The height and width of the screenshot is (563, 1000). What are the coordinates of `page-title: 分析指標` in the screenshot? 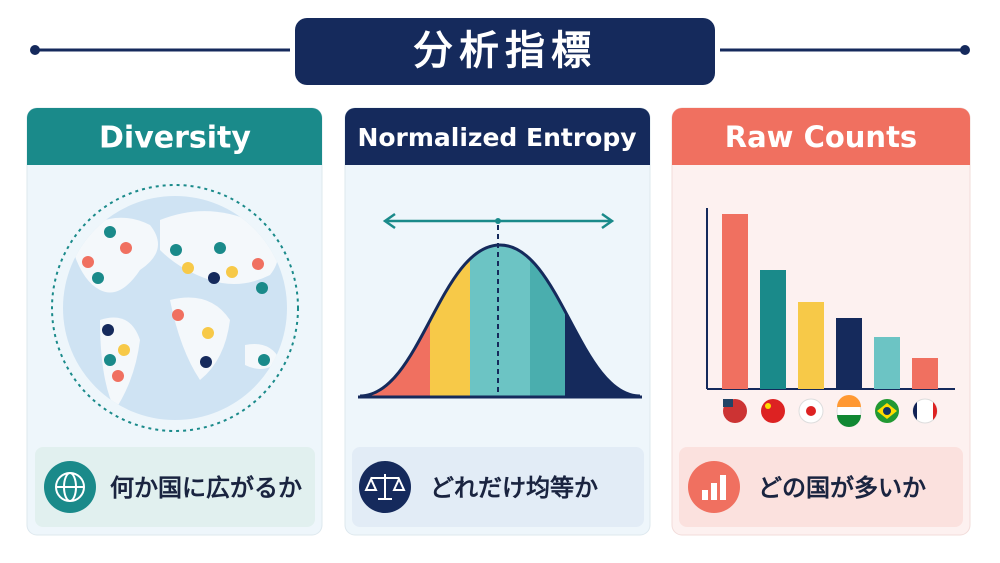 It's located at (505, 51).